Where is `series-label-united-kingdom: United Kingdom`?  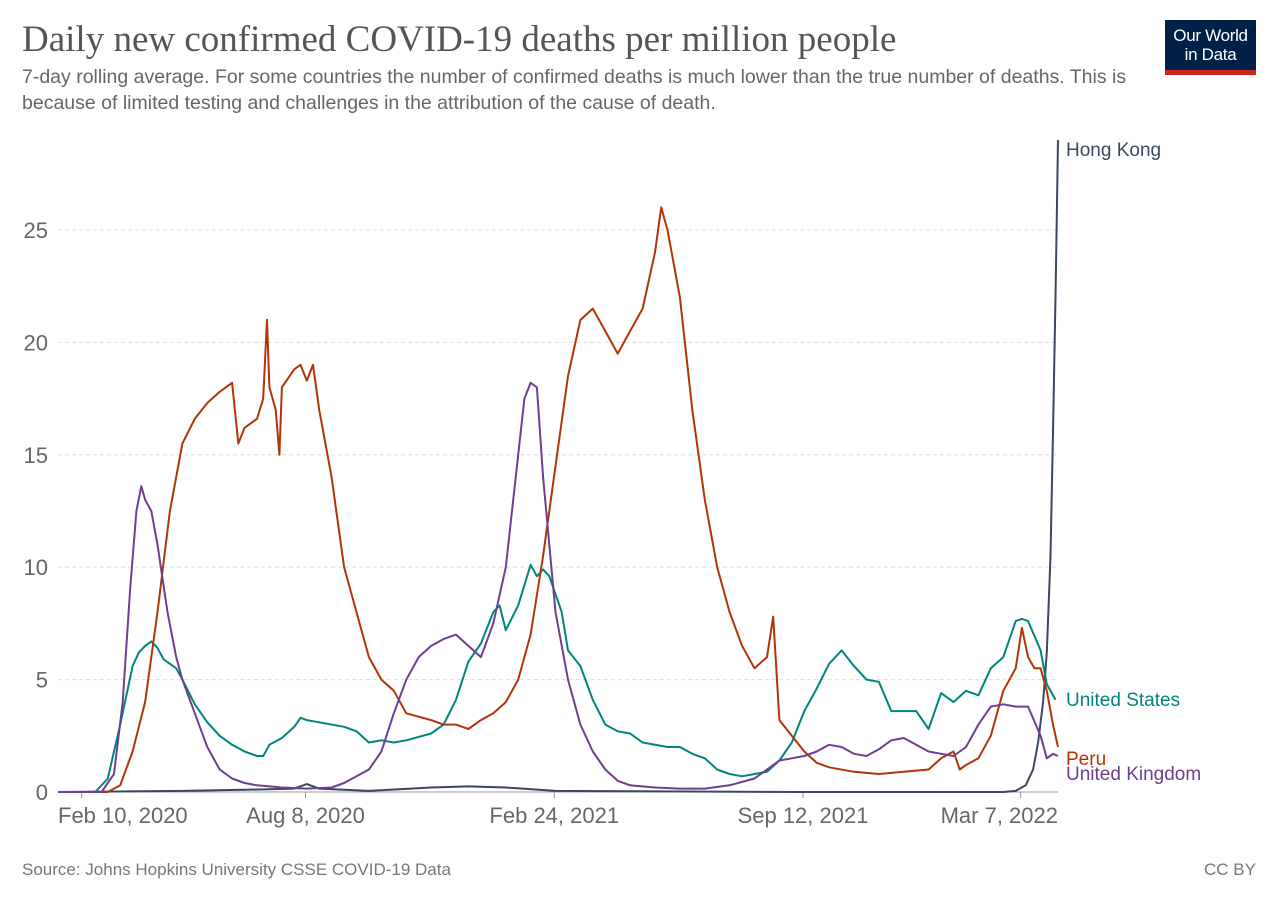
series-label-united-kingdom: United Kingdom is located at coordinates (1133, 774).